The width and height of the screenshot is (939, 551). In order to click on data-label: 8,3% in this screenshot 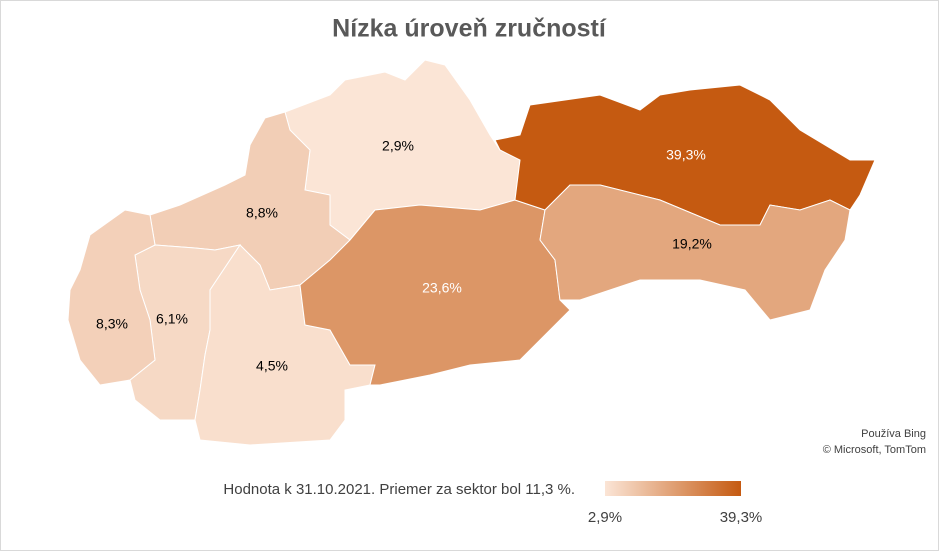, I will do `click(112, 324)`.